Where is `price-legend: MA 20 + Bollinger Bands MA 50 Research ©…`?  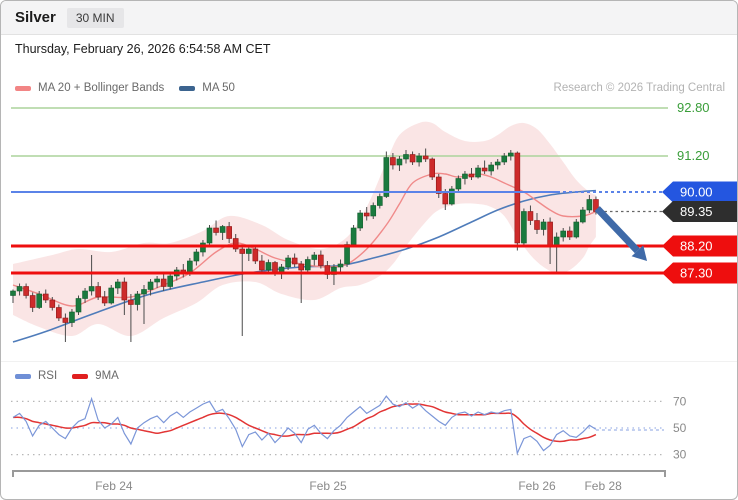
price-legend: MA 20 + Bollinger Bands MA 50 Research ©… is located at coordinates (370, 88).